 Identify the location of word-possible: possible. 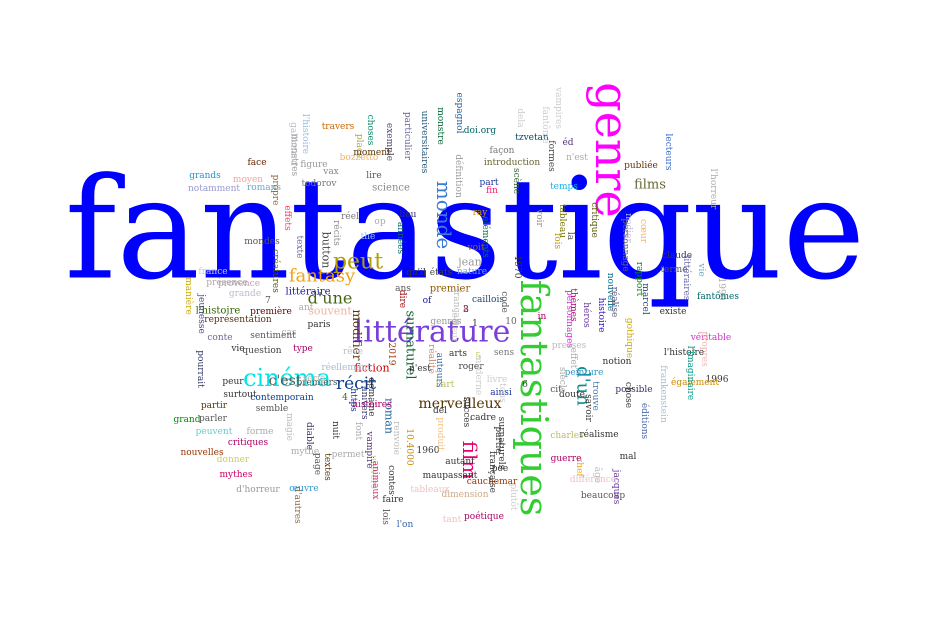
(633, 390).